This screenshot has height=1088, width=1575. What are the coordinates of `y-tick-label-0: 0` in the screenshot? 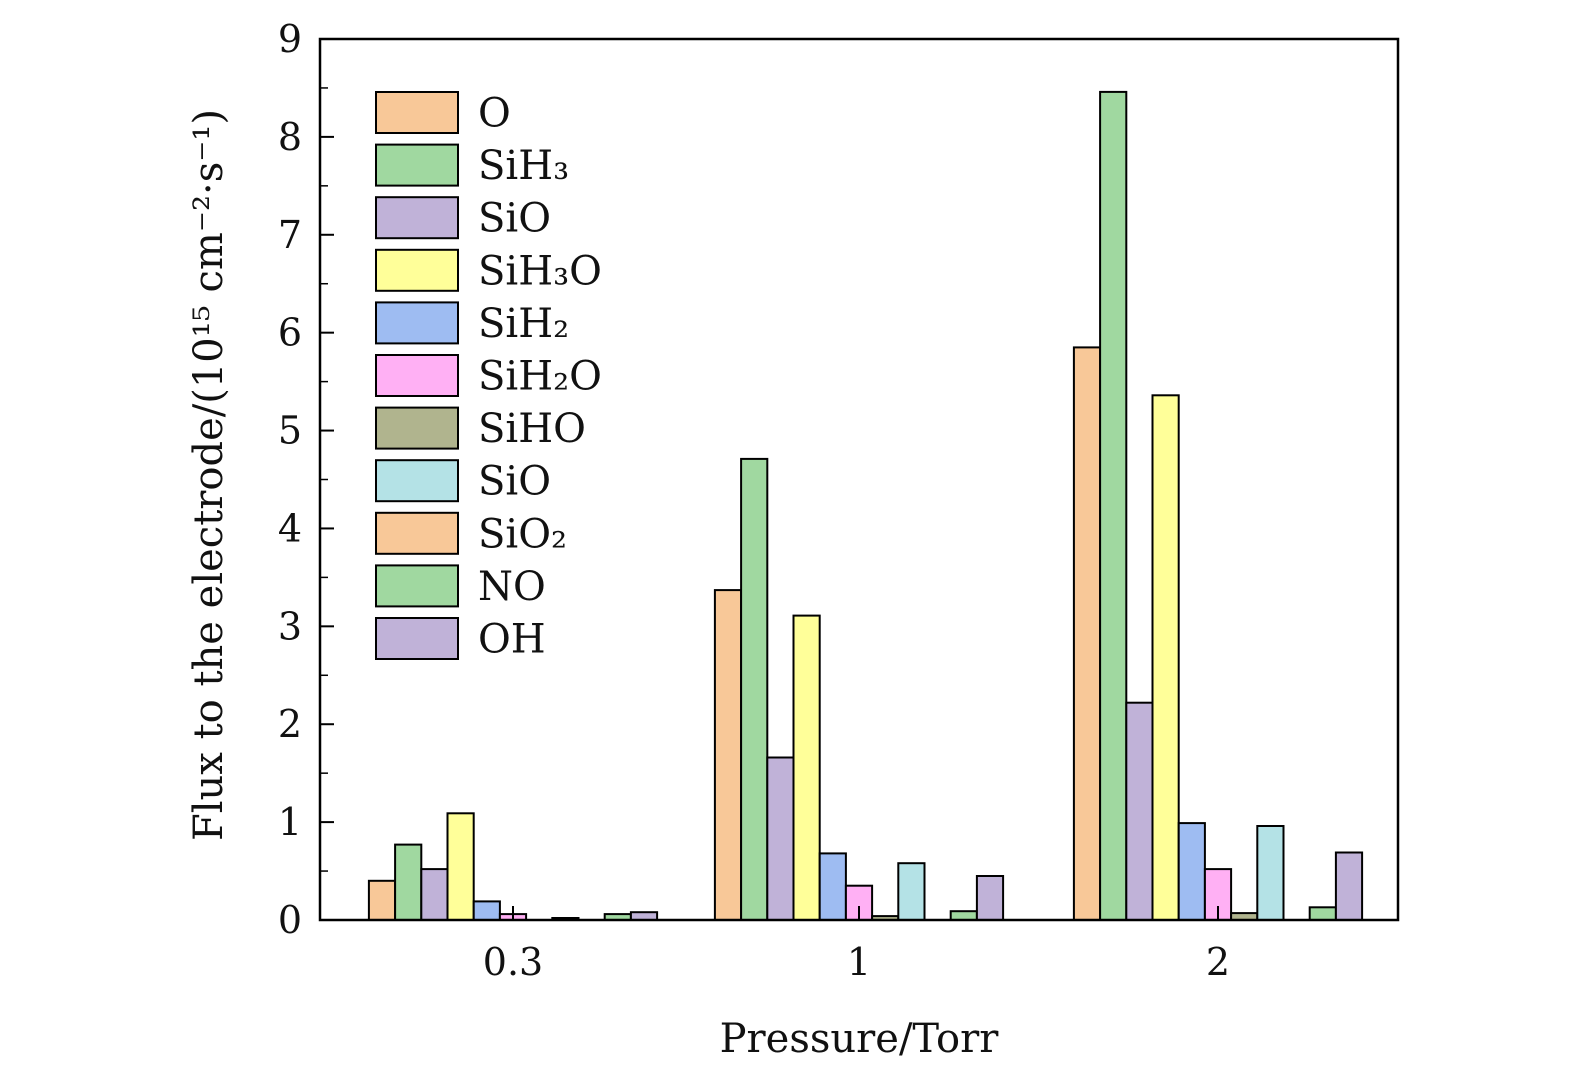 It's located at (290, 920).